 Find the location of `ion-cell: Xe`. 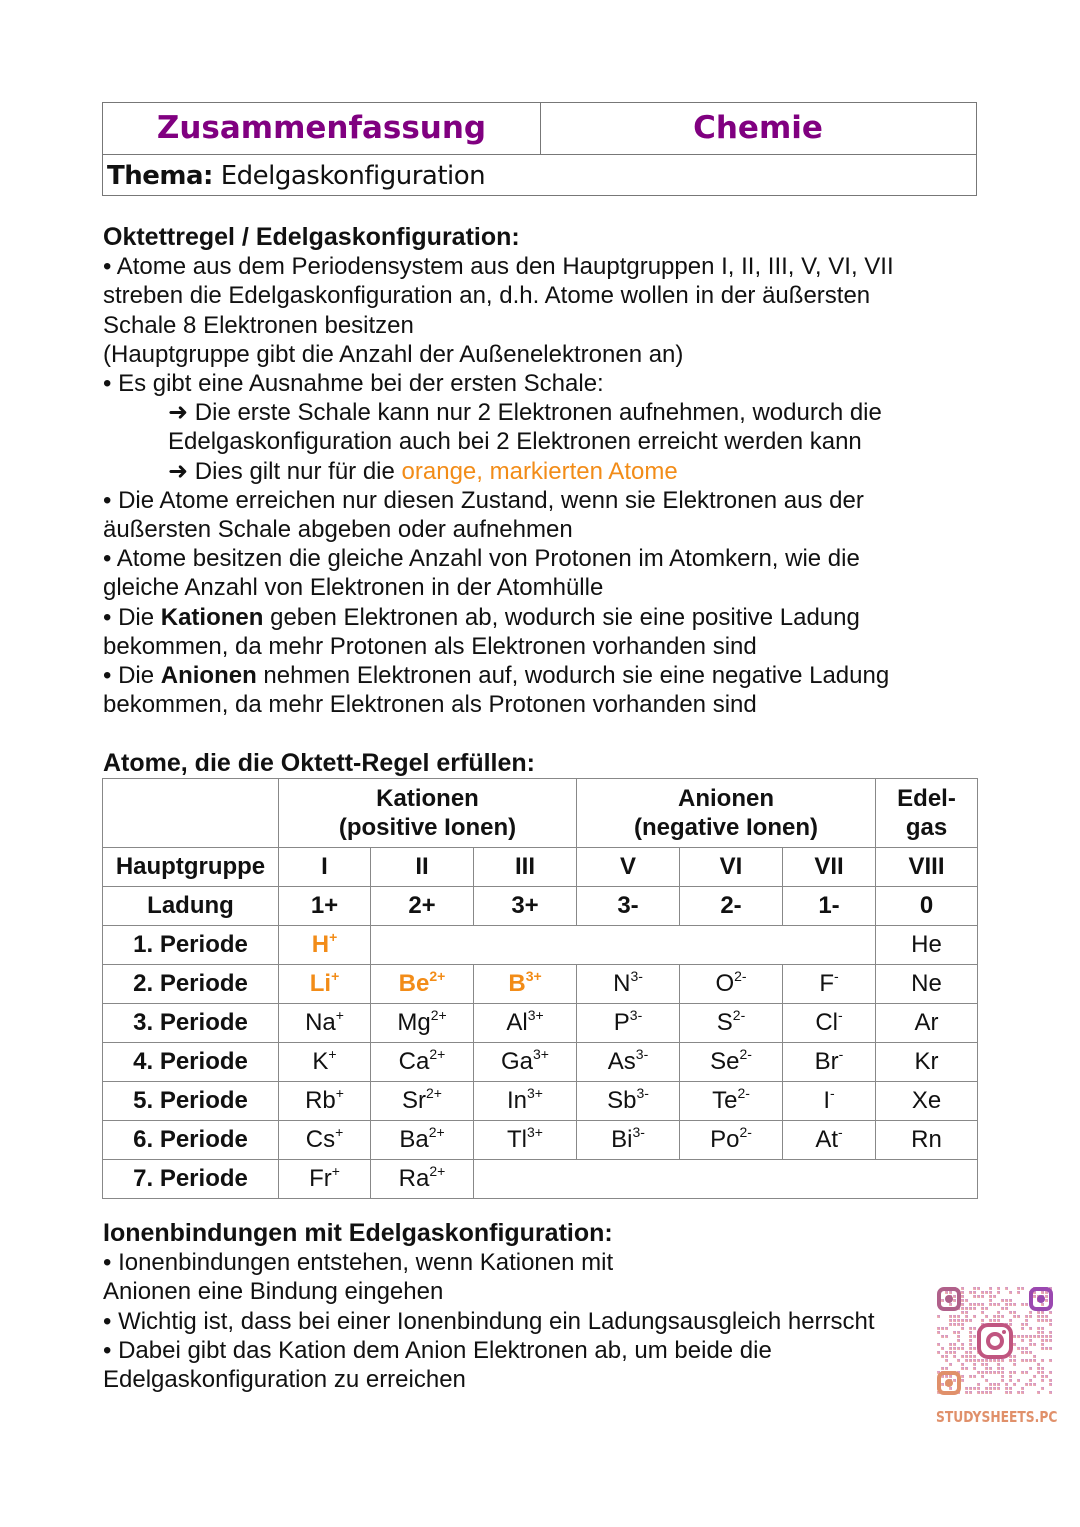

ion-cell: Xe is located at coordinates (926, 1101).